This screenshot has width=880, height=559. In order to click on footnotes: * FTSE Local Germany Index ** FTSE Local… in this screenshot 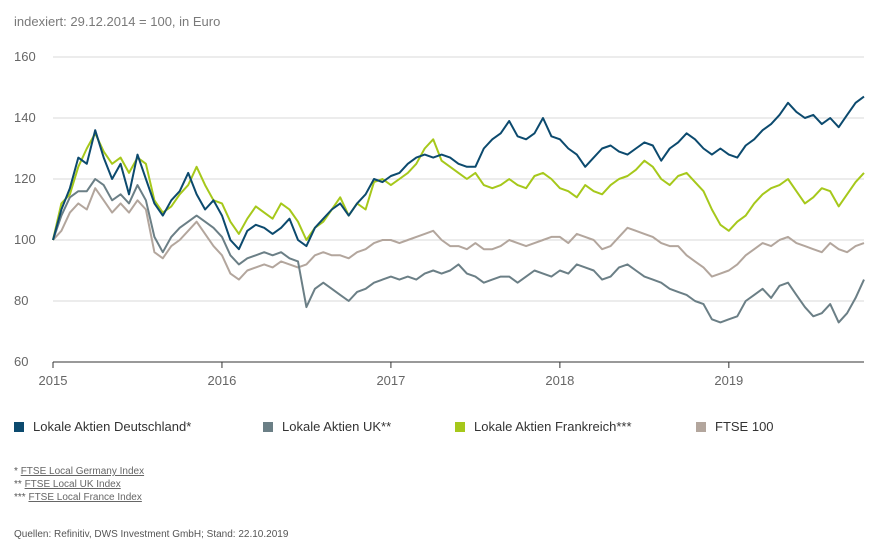, I will do `click(79, 484)`.